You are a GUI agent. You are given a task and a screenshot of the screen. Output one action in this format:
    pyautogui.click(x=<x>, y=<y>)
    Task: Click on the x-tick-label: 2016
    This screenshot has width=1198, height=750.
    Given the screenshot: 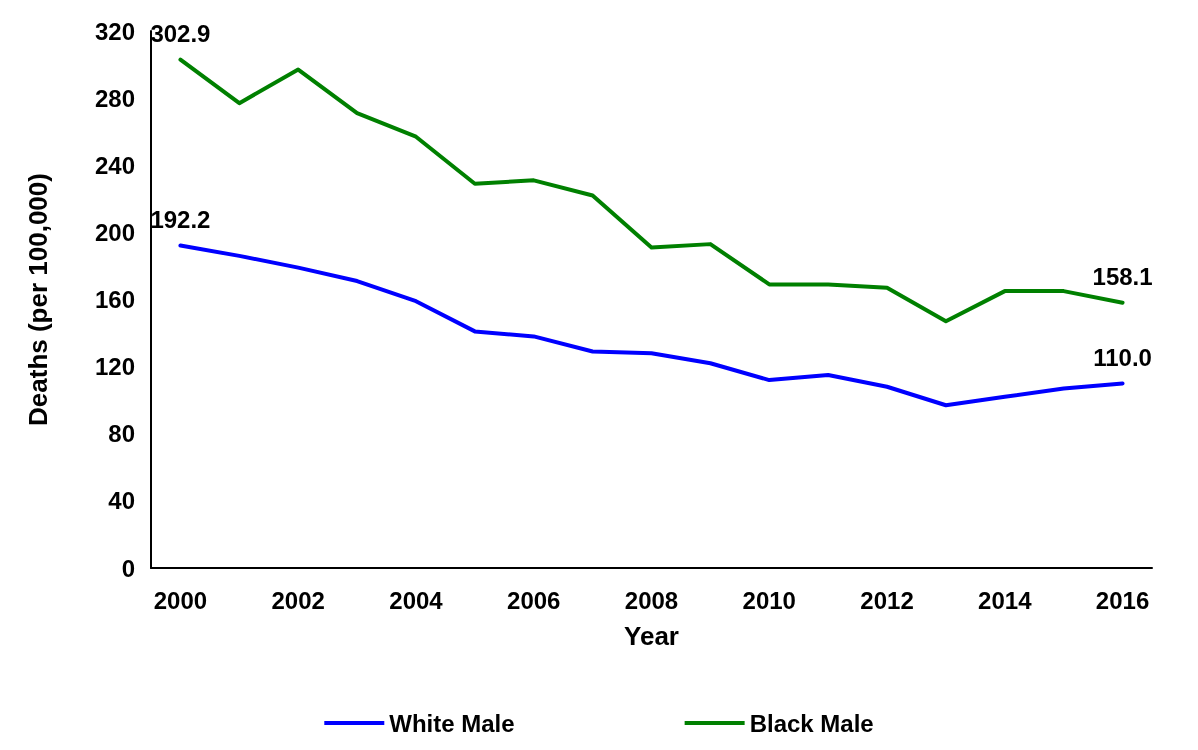 What is the action you would take?
    pyautogui.click(x=1122, y=600)
    